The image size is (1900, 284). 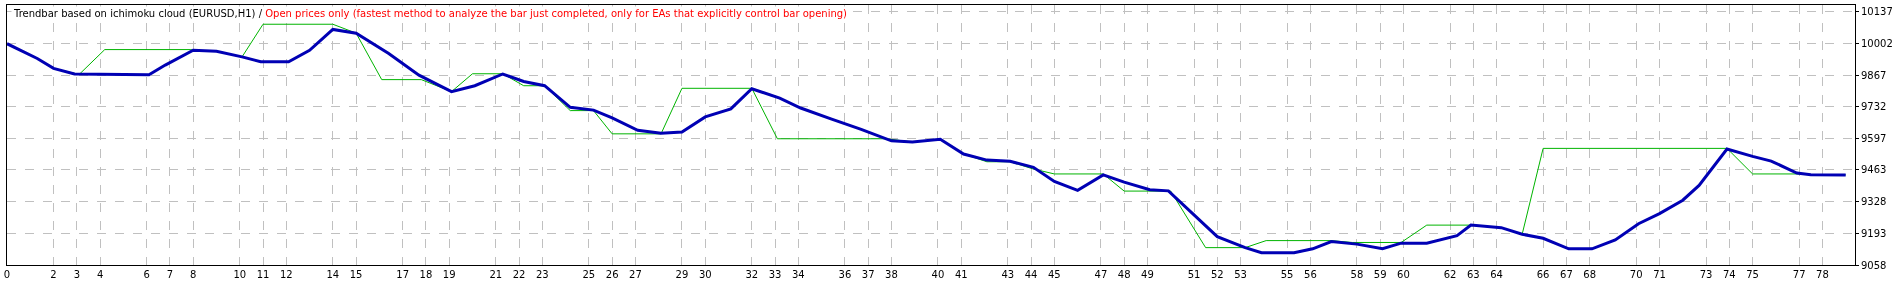 I want to click on x-tick-label: 37, so click(x=868, y=274).